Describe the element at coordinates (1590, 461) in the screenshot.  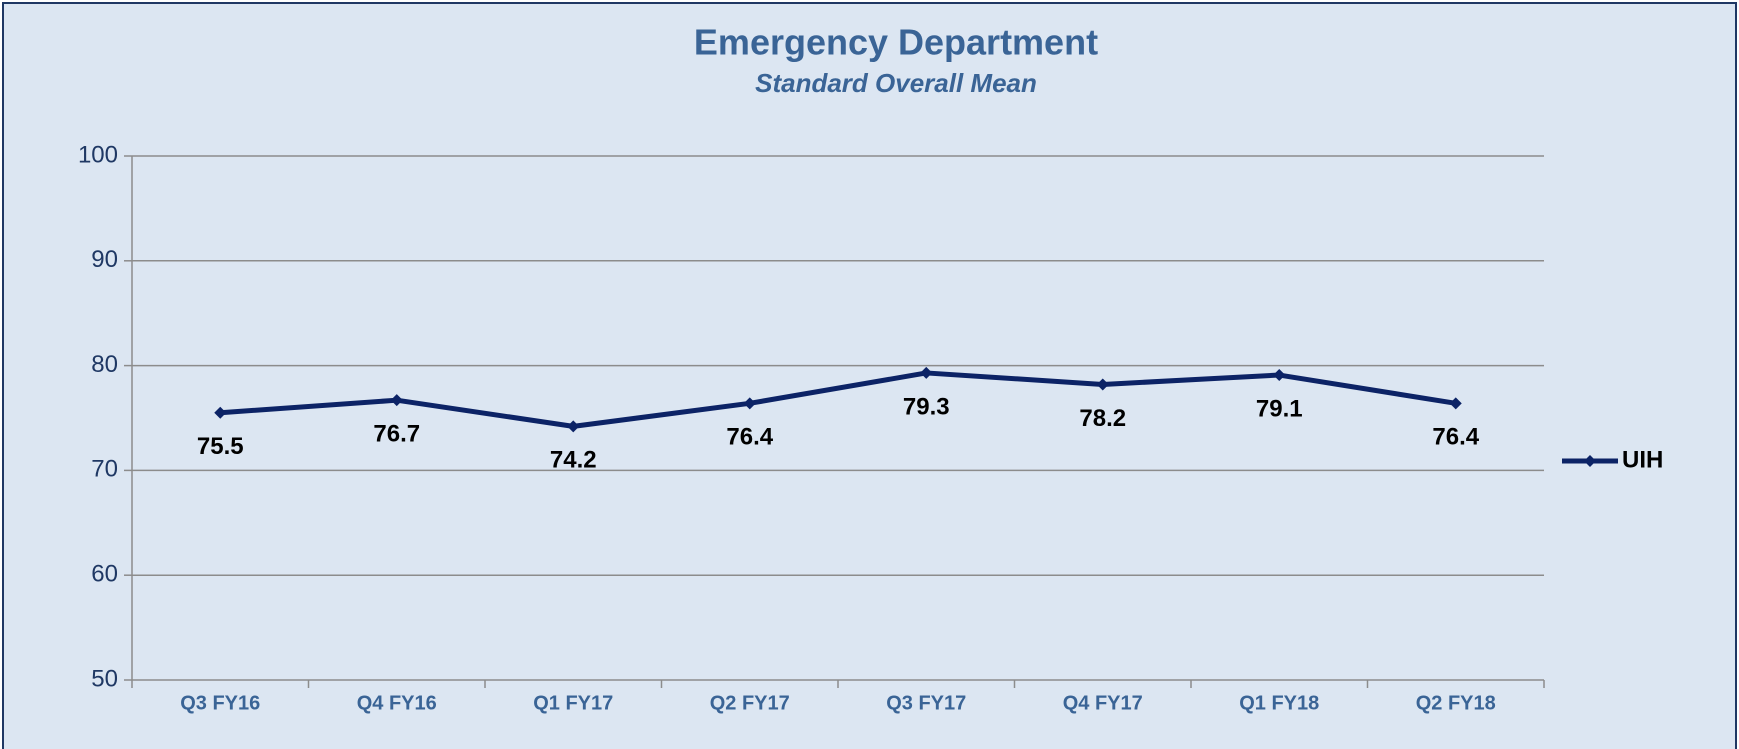
I see `legend-marker` at that location.